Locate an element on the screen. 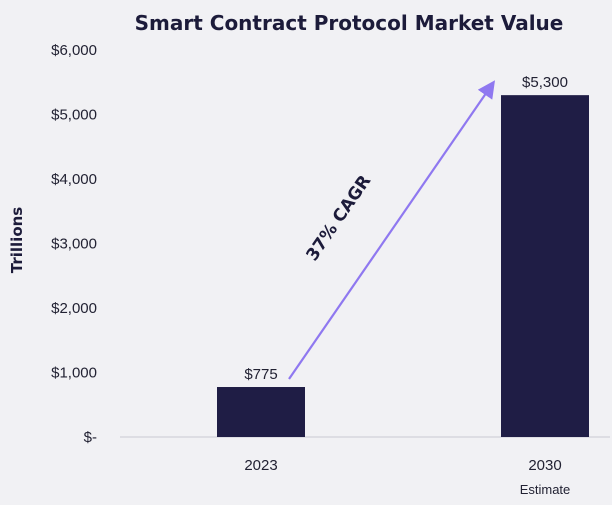 The height and width of the screenshot is (505, 612). y-tick-label: $3,000 is located at coordinates (74, 244).